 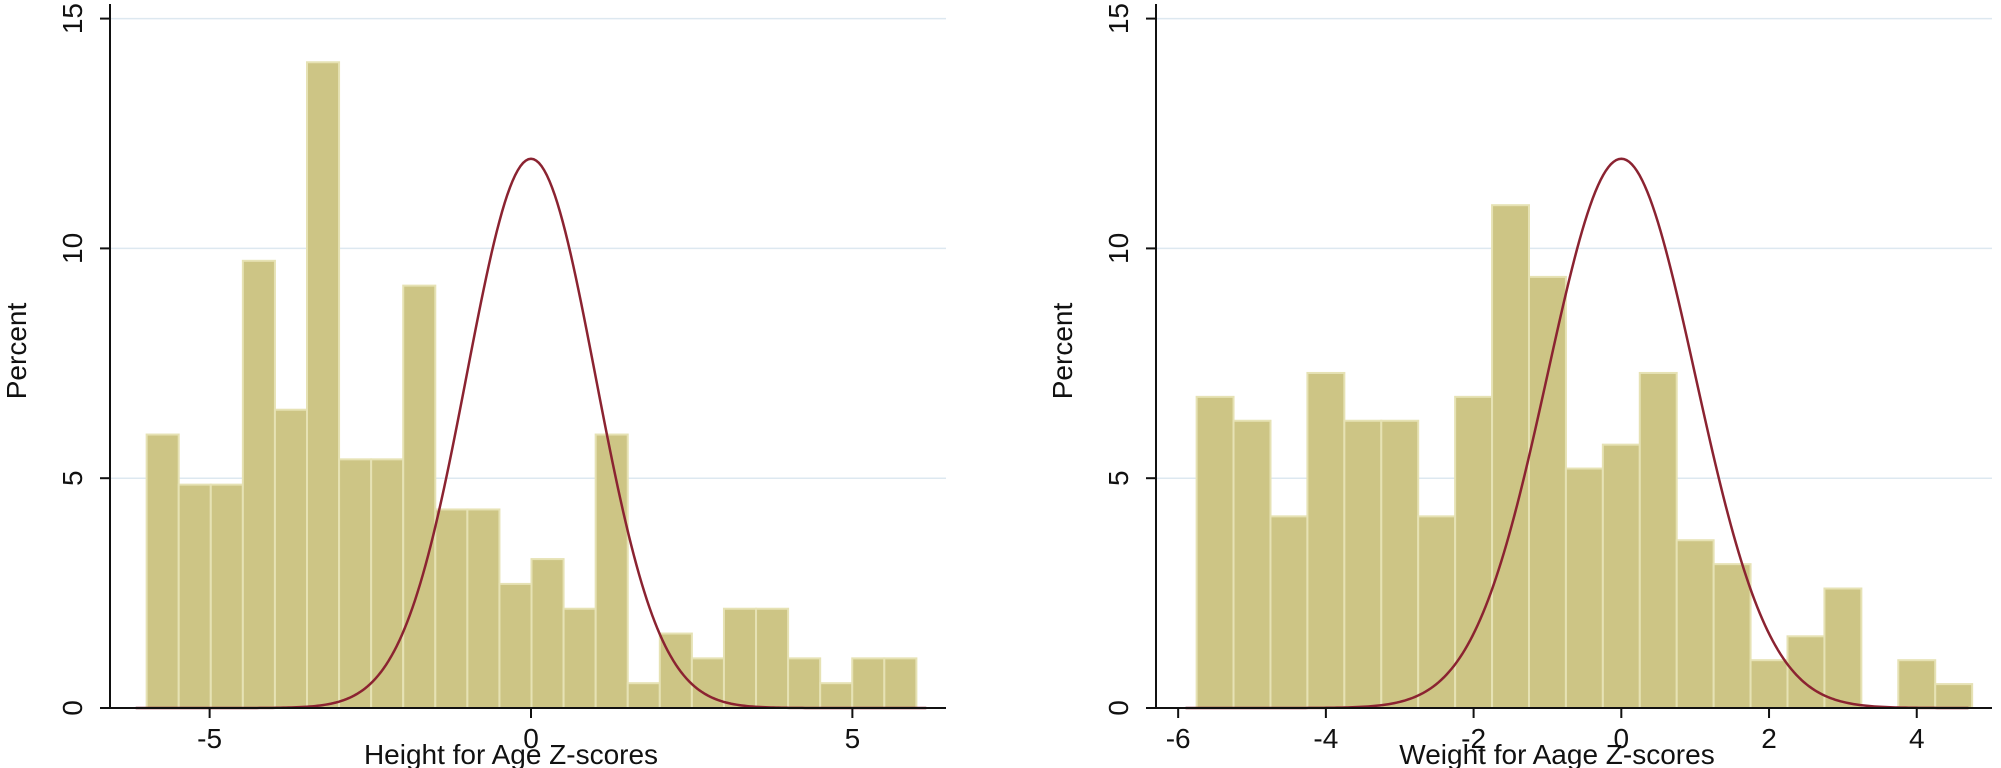 I want to click on x-tick-label: -6, so click(x=1178, y=738).